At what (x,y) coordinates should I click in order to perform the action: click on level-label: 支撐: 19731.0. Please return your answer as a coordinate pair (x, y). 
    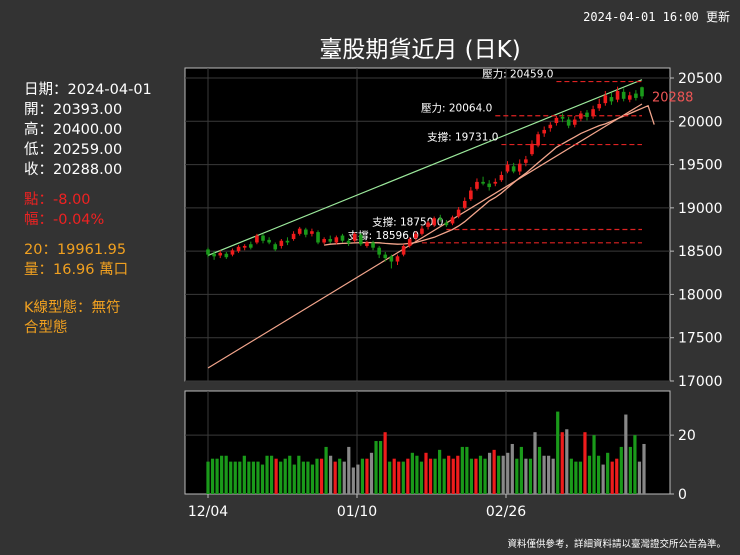
    Looking at the image, I should click on (462, 137).